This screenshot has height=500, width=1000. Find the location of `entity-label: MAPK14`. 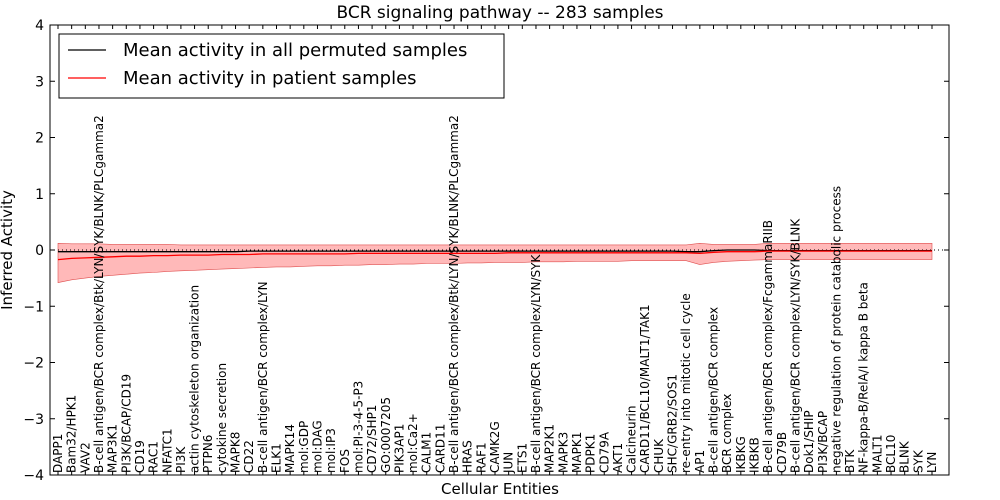

entity-label: MAPK14 is located at coordinates (290, 448).